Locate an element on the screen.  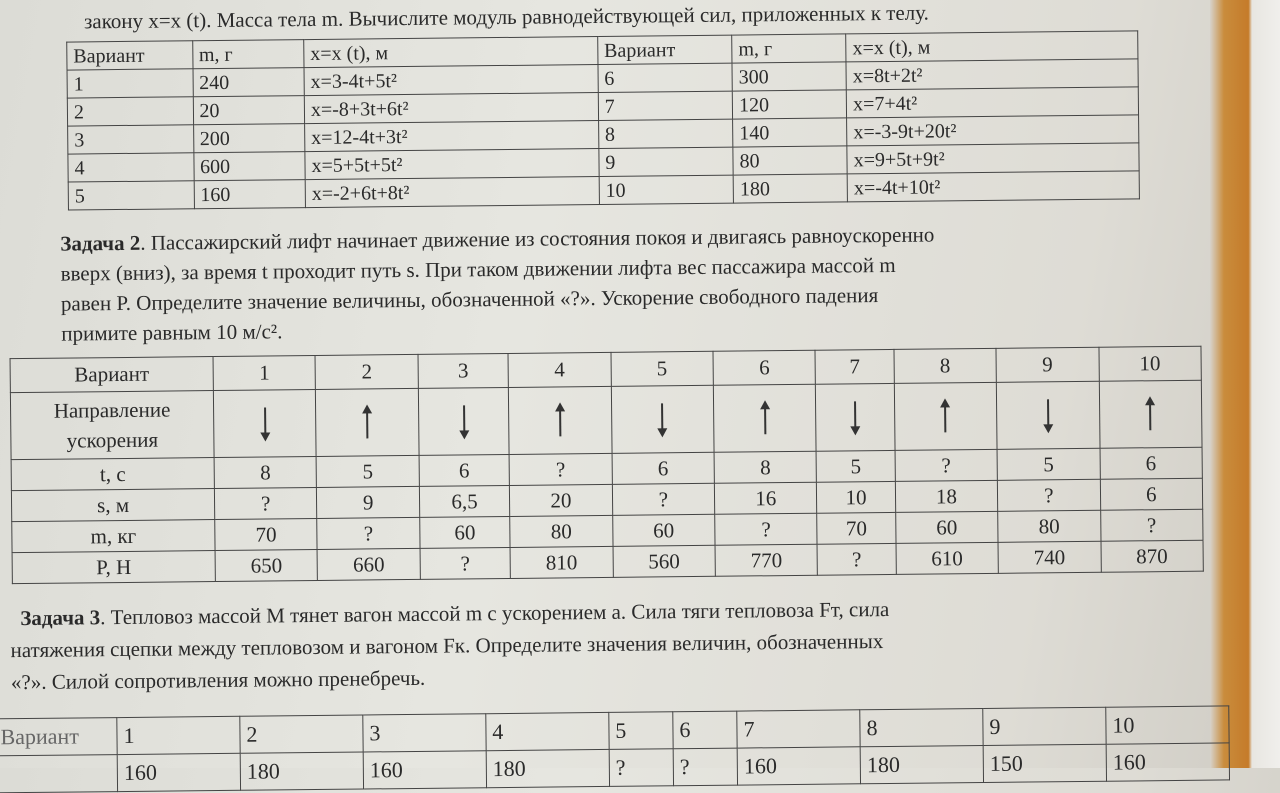
table-cell: 70 is located at coordinates (856, 528).